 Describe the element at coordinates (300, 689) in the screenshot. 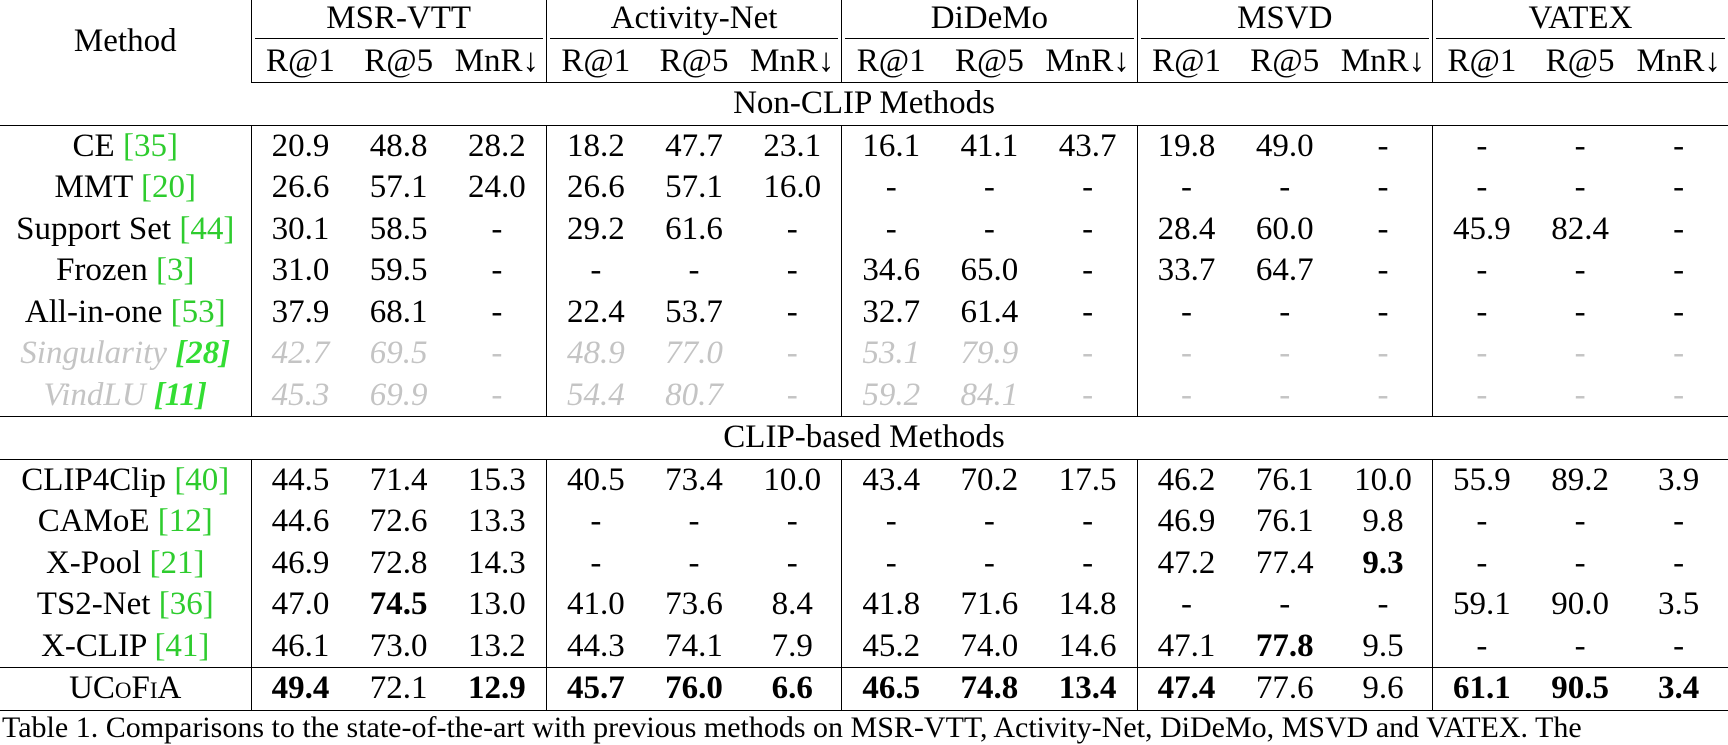

I see `value-cell: 49.4` at that location.